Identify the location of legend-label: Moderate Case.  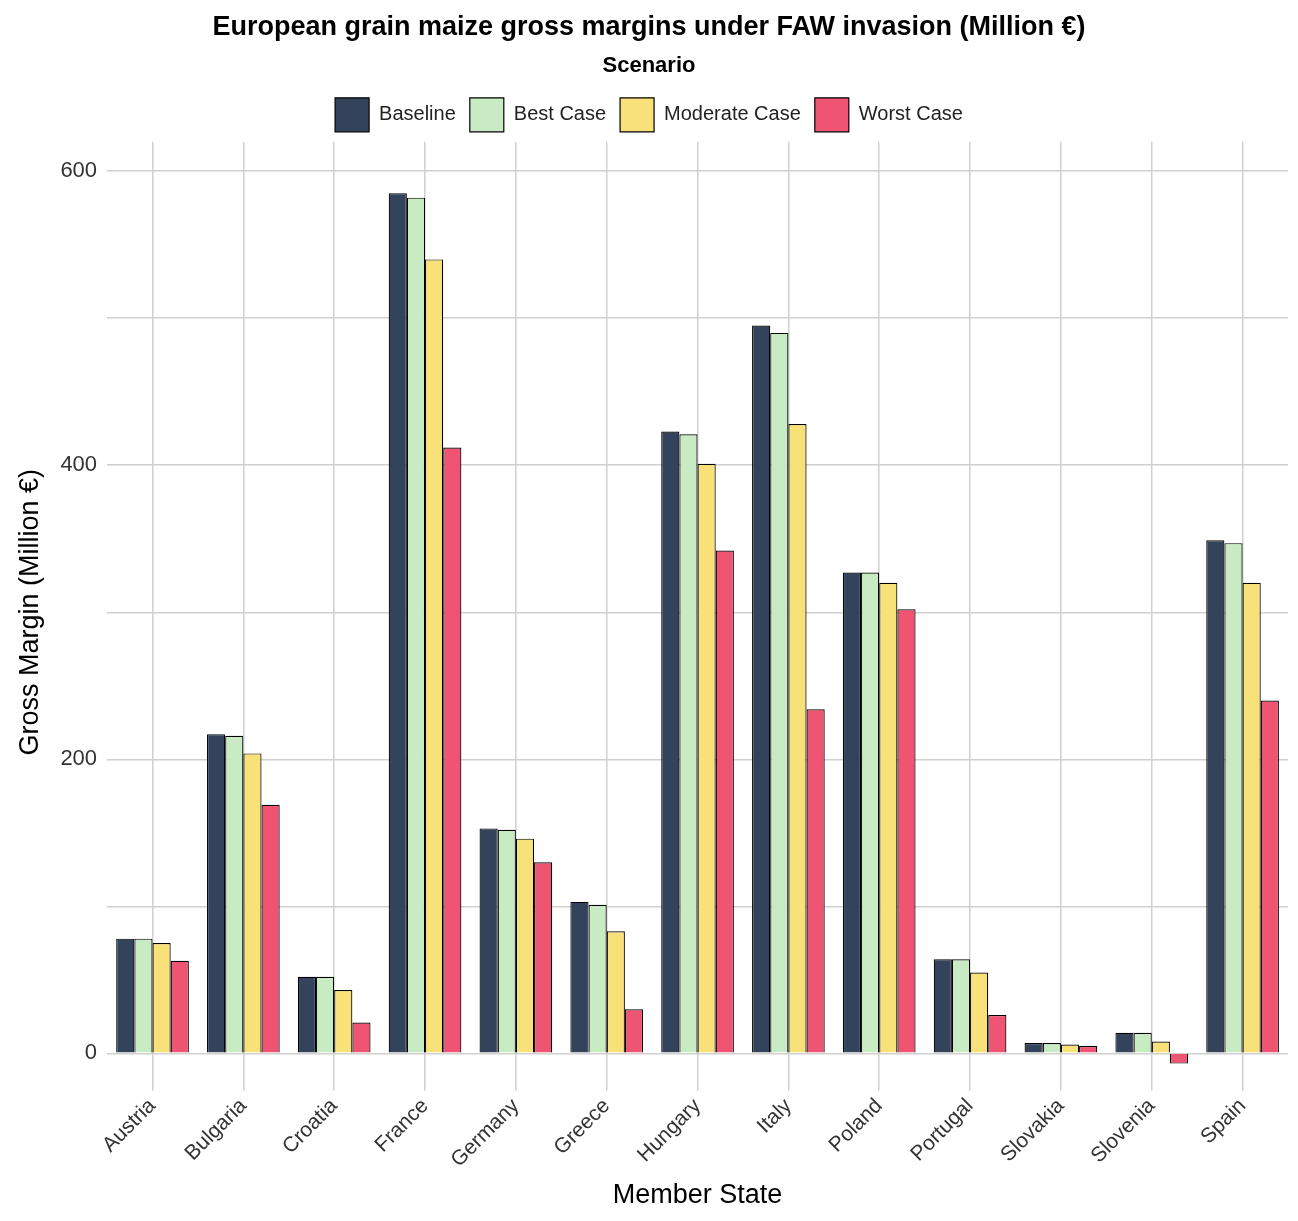
(732, 113).